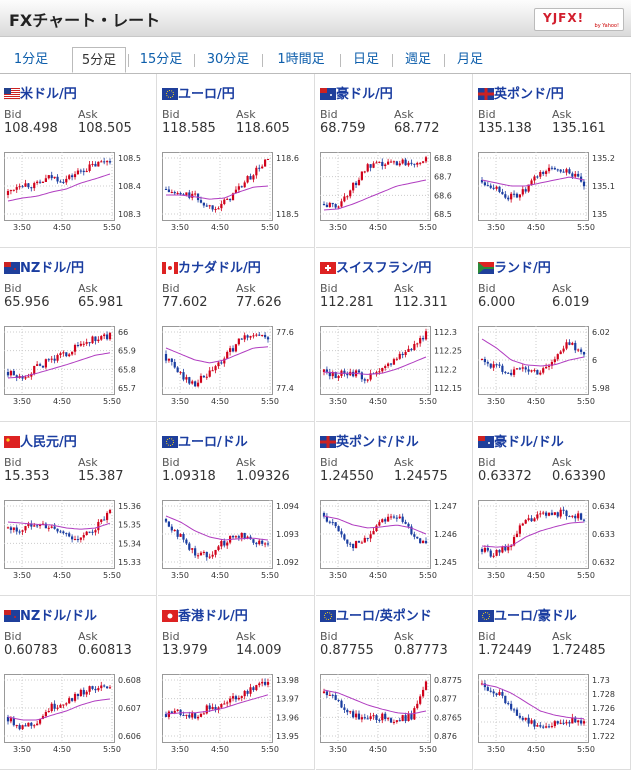 This screenshot has height=771, width=631. Describe the element at coordinates (236, 193) in the screenshot. I see `price-chart: 118.6 118.5 3:50 4:50 5:50` at that location.